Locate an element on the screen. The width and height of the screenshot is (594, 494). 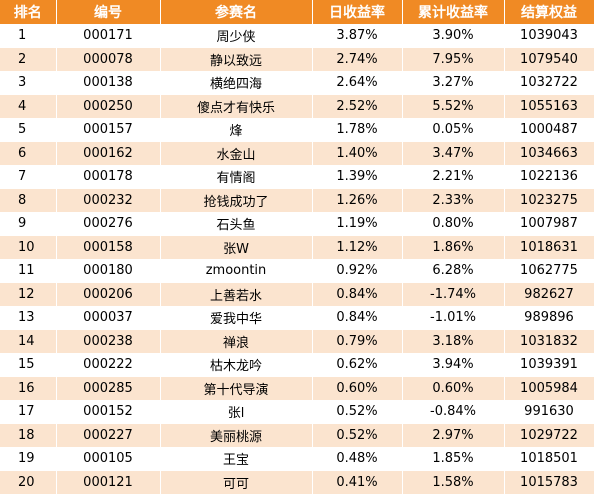
settlement-equity-cell: 989896 is located at coordinates (549, 317).